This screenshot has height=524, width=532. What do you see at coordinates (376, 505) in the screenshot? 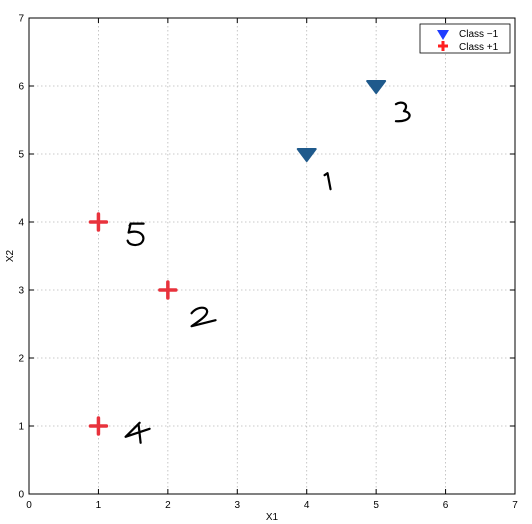
I see `x-tick-label: 5` at bounding box center [376, 505].